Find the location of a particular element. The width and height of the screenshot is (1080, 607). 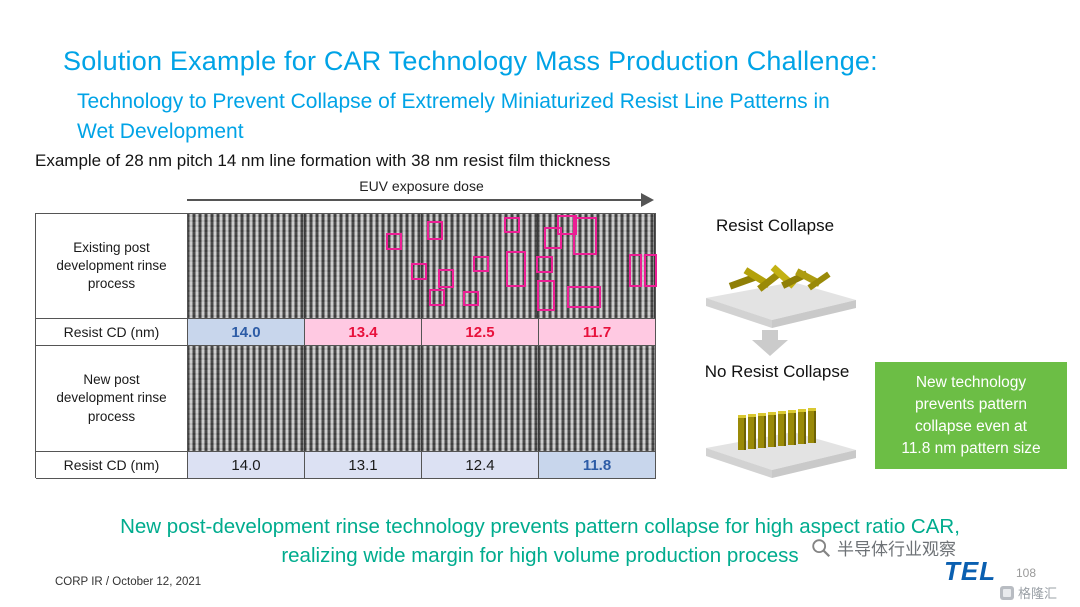

gelonghui-text: 格隆汇 is located at coordinates (1038, 593).